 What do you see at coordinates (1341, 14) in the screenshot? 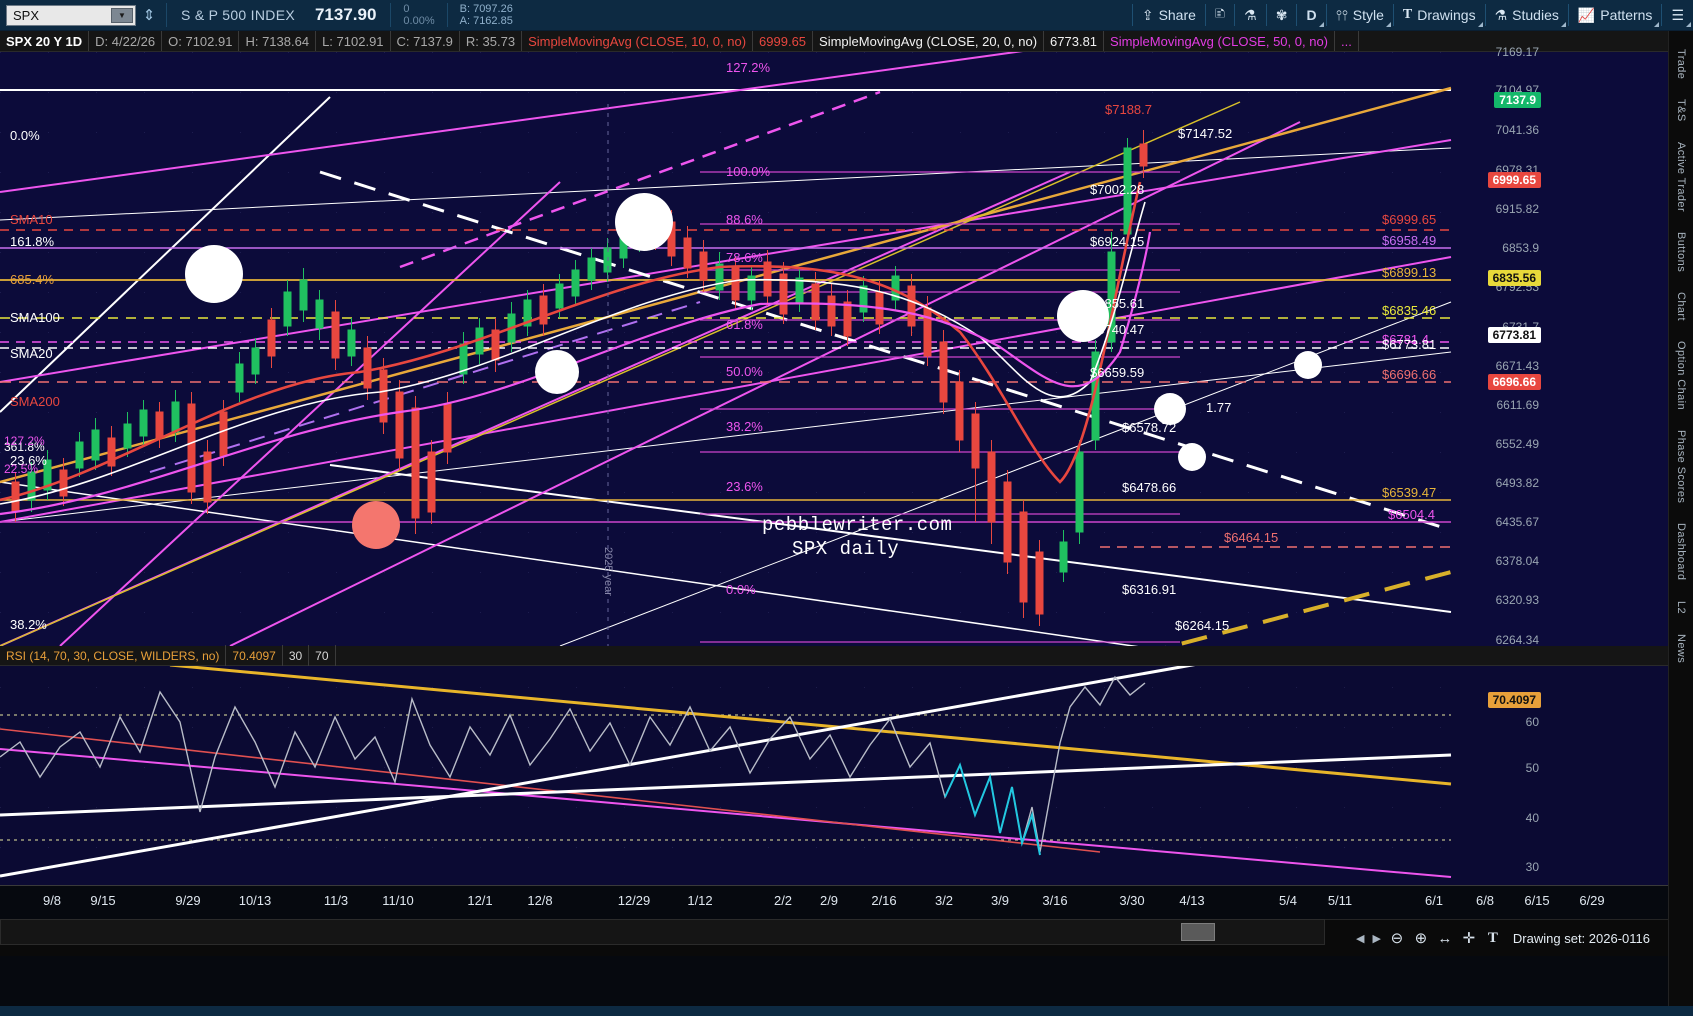
I see `style-icon: ⫯⫯` at bounding box center [1341, 14].